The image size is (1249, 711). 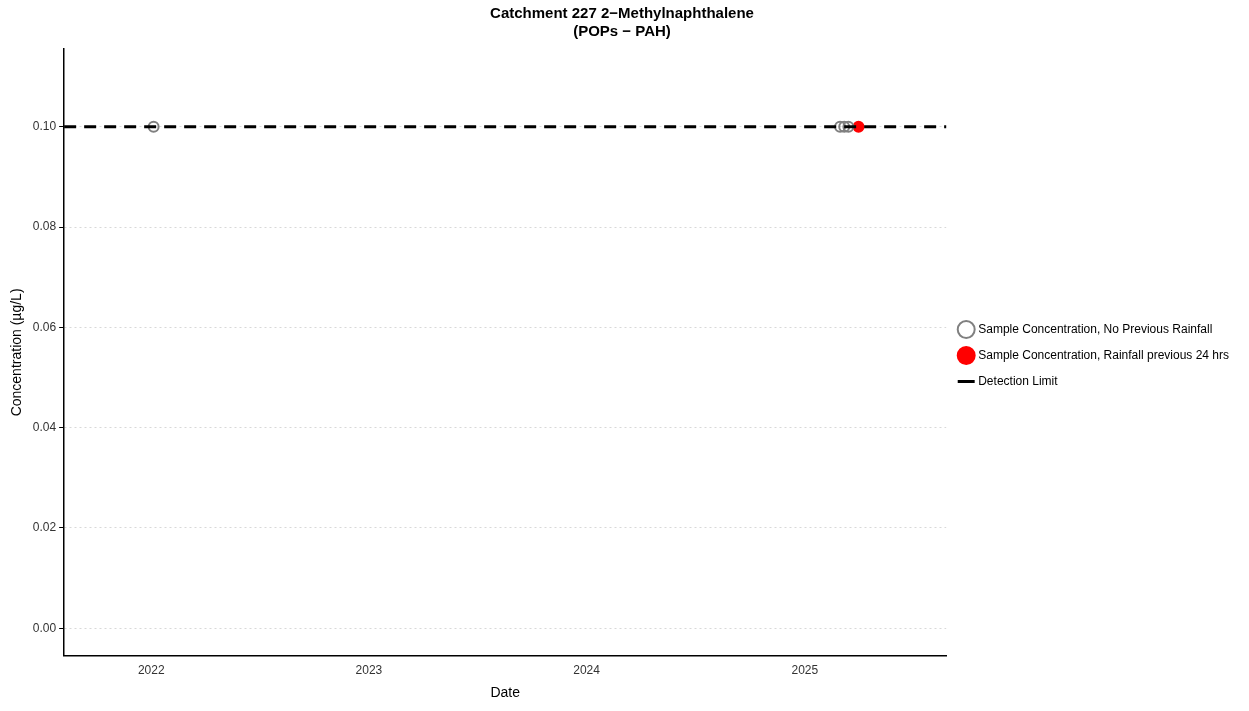 I want to click on y-tick-label: 0.08, so click(x=44, y=226).